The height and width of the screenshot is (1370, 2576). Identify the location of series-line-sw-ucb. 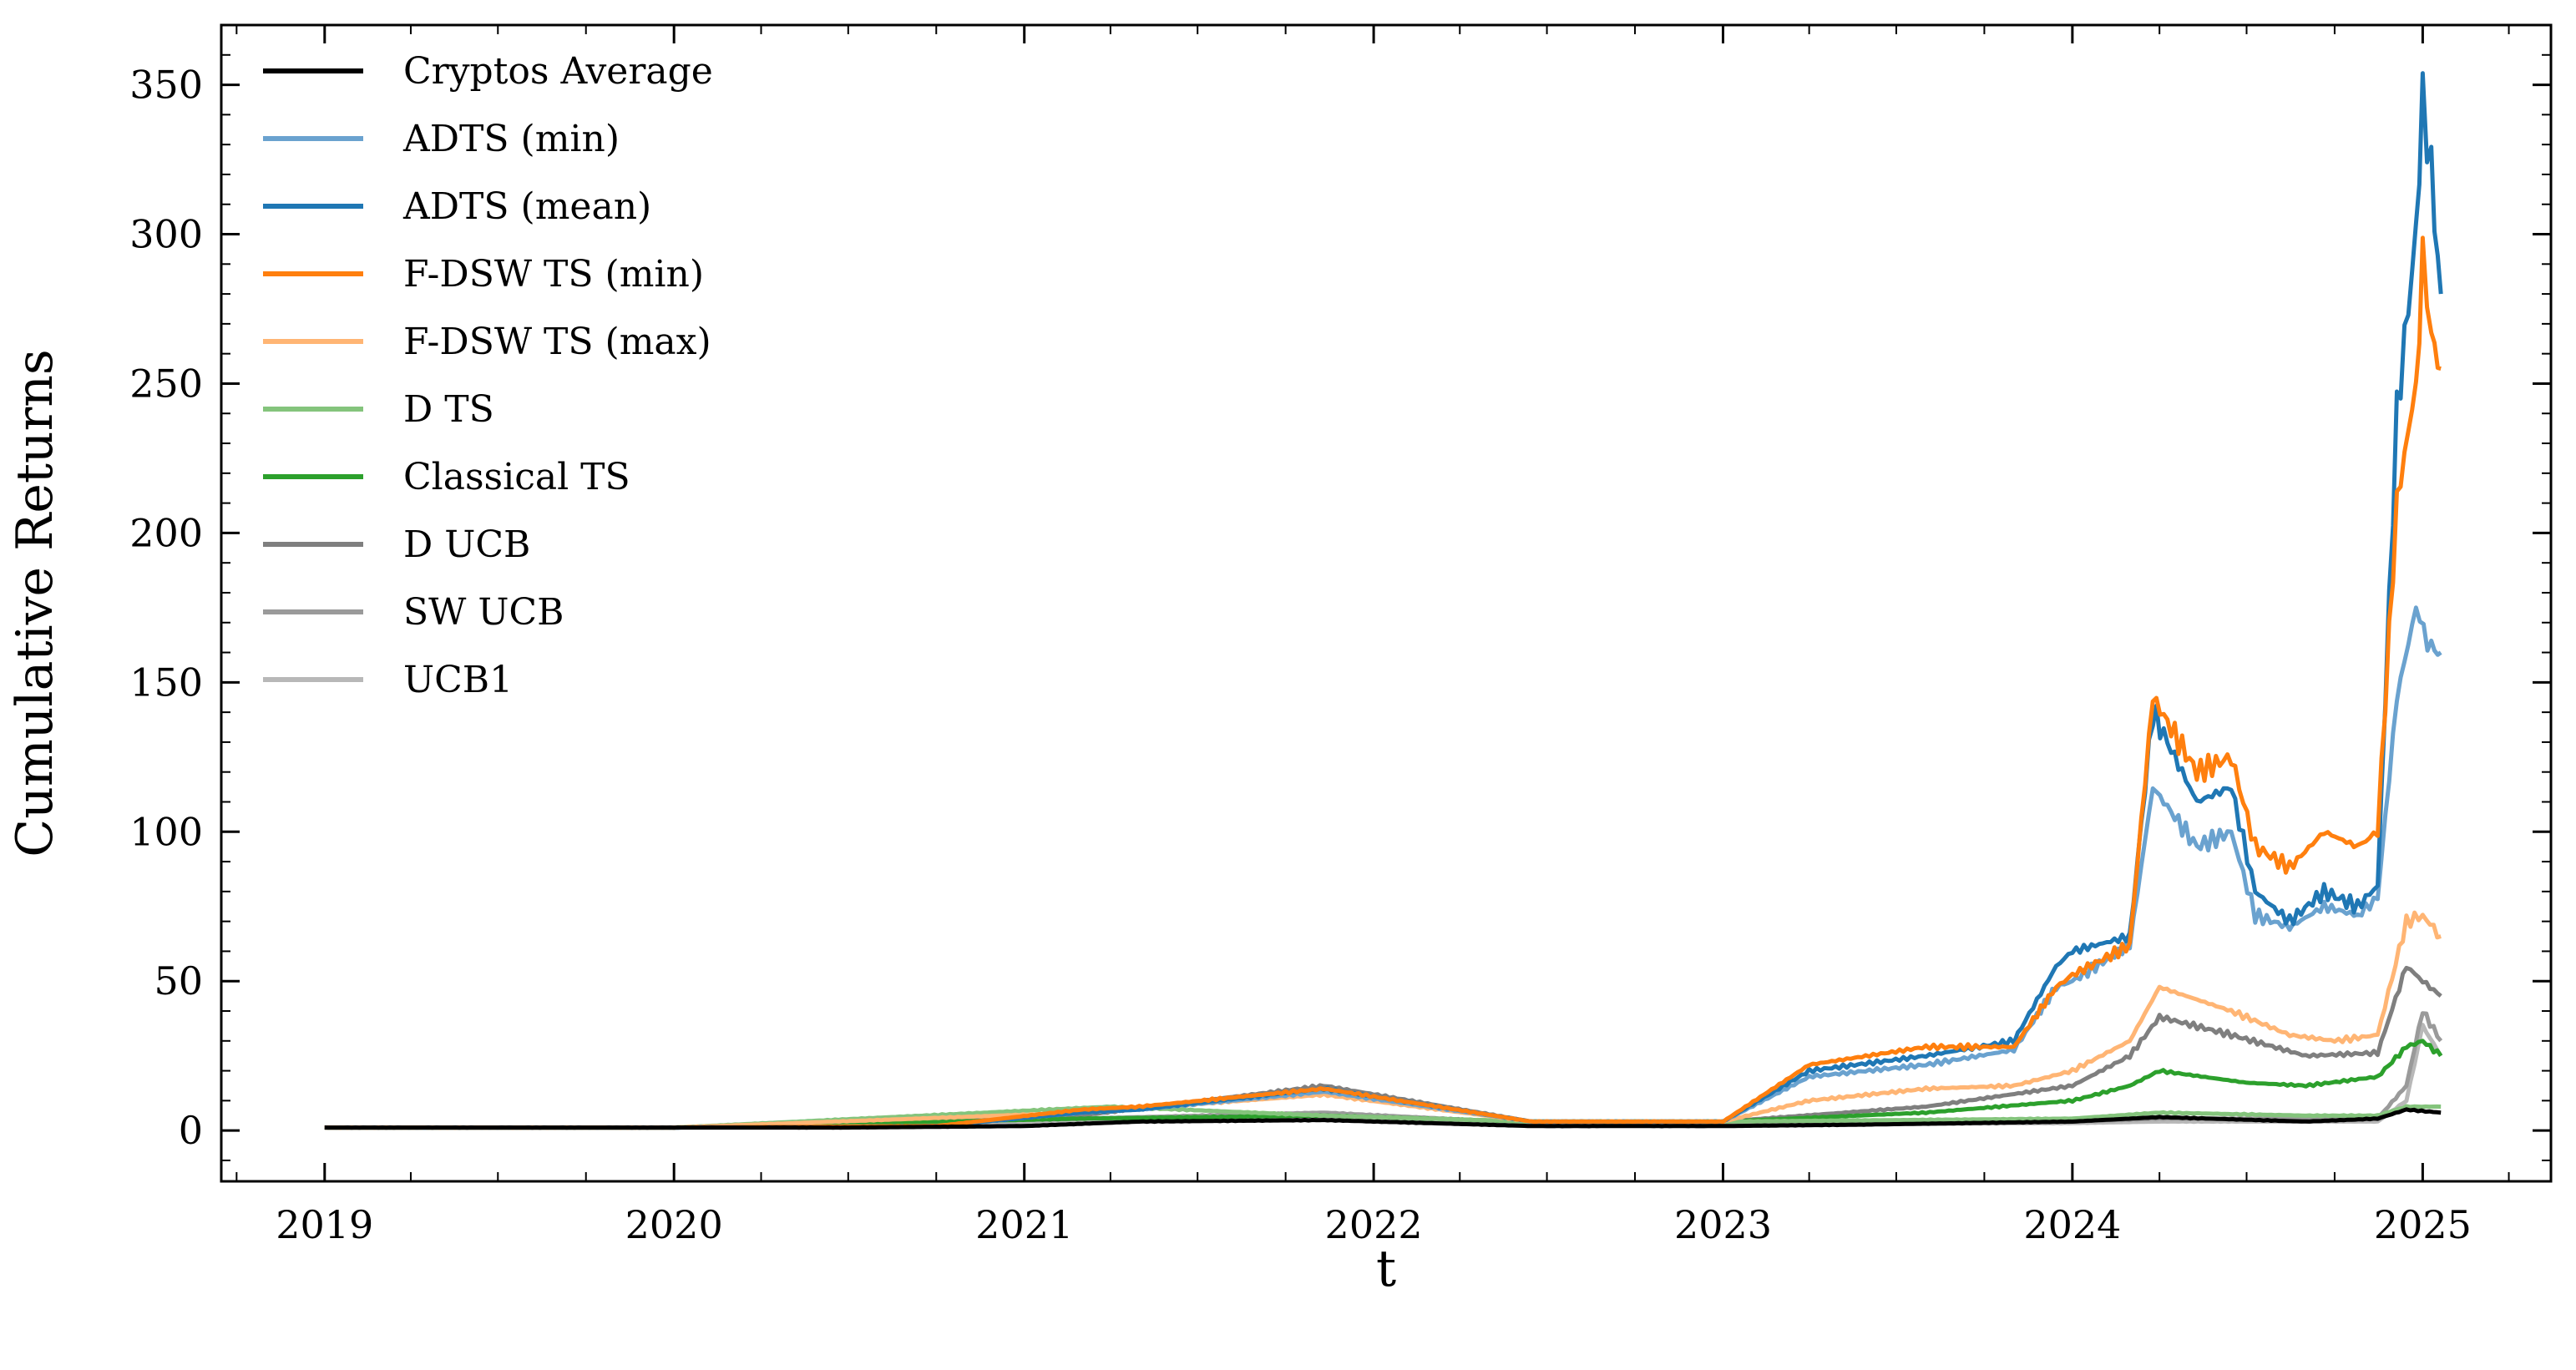
(1383, 1070).